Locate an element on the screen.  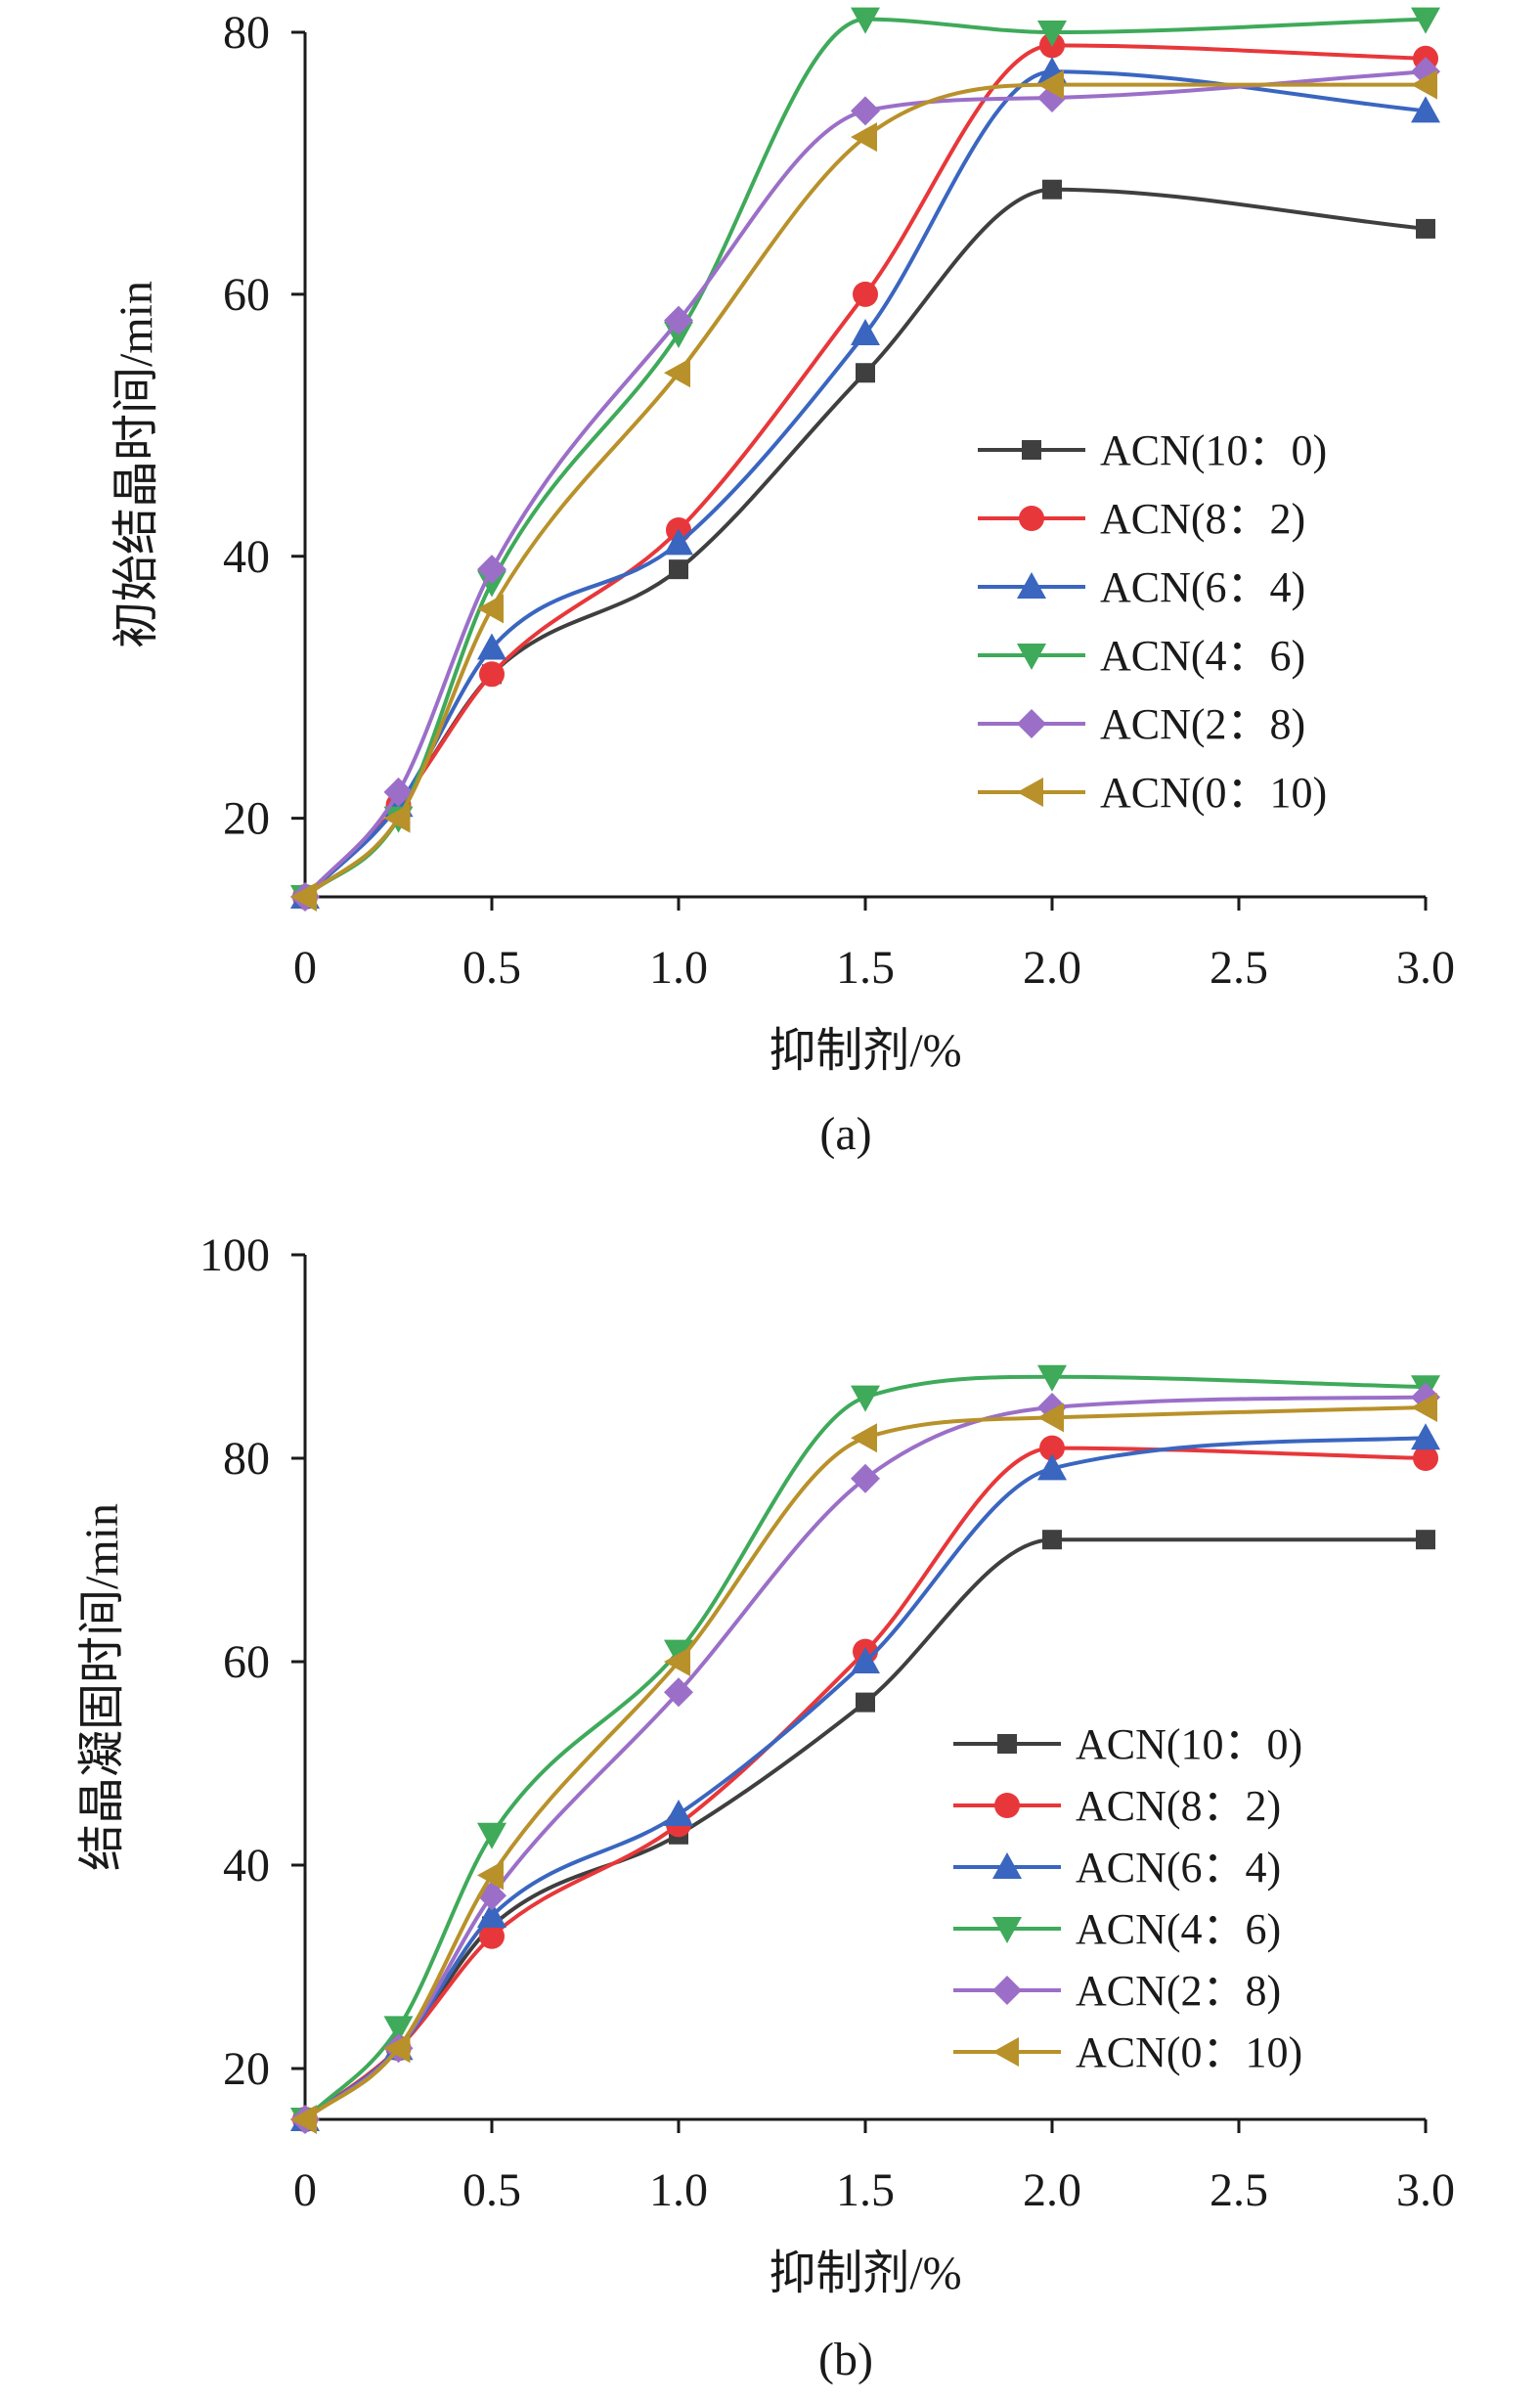
legend-item: ACN(6：4) is located at coordinates (1141, 587).